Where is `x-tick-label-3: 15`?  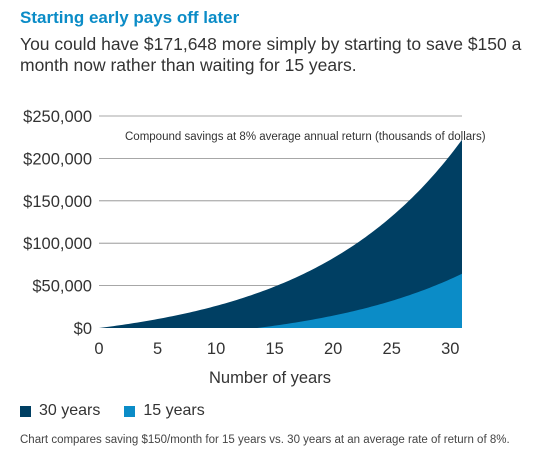 x-tick-label-3: 15 is located at coordinates (274, 349).